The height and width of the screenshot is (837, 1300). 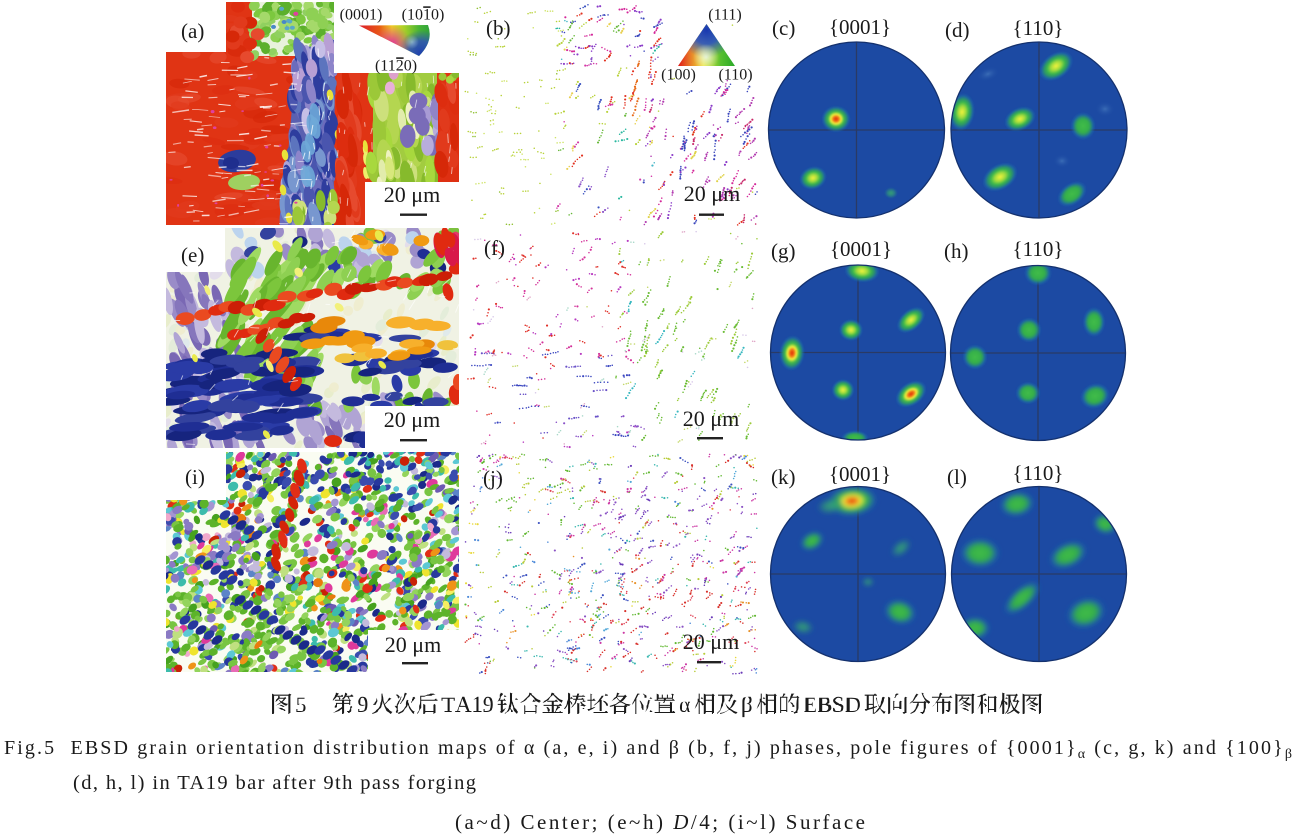 I want to click on svg-text:(a~d) Center; (e~h) D/4; (i~l): (a~d) Center; (e~h) D/4; (i~l) Surface, so click(x=660, y=822).